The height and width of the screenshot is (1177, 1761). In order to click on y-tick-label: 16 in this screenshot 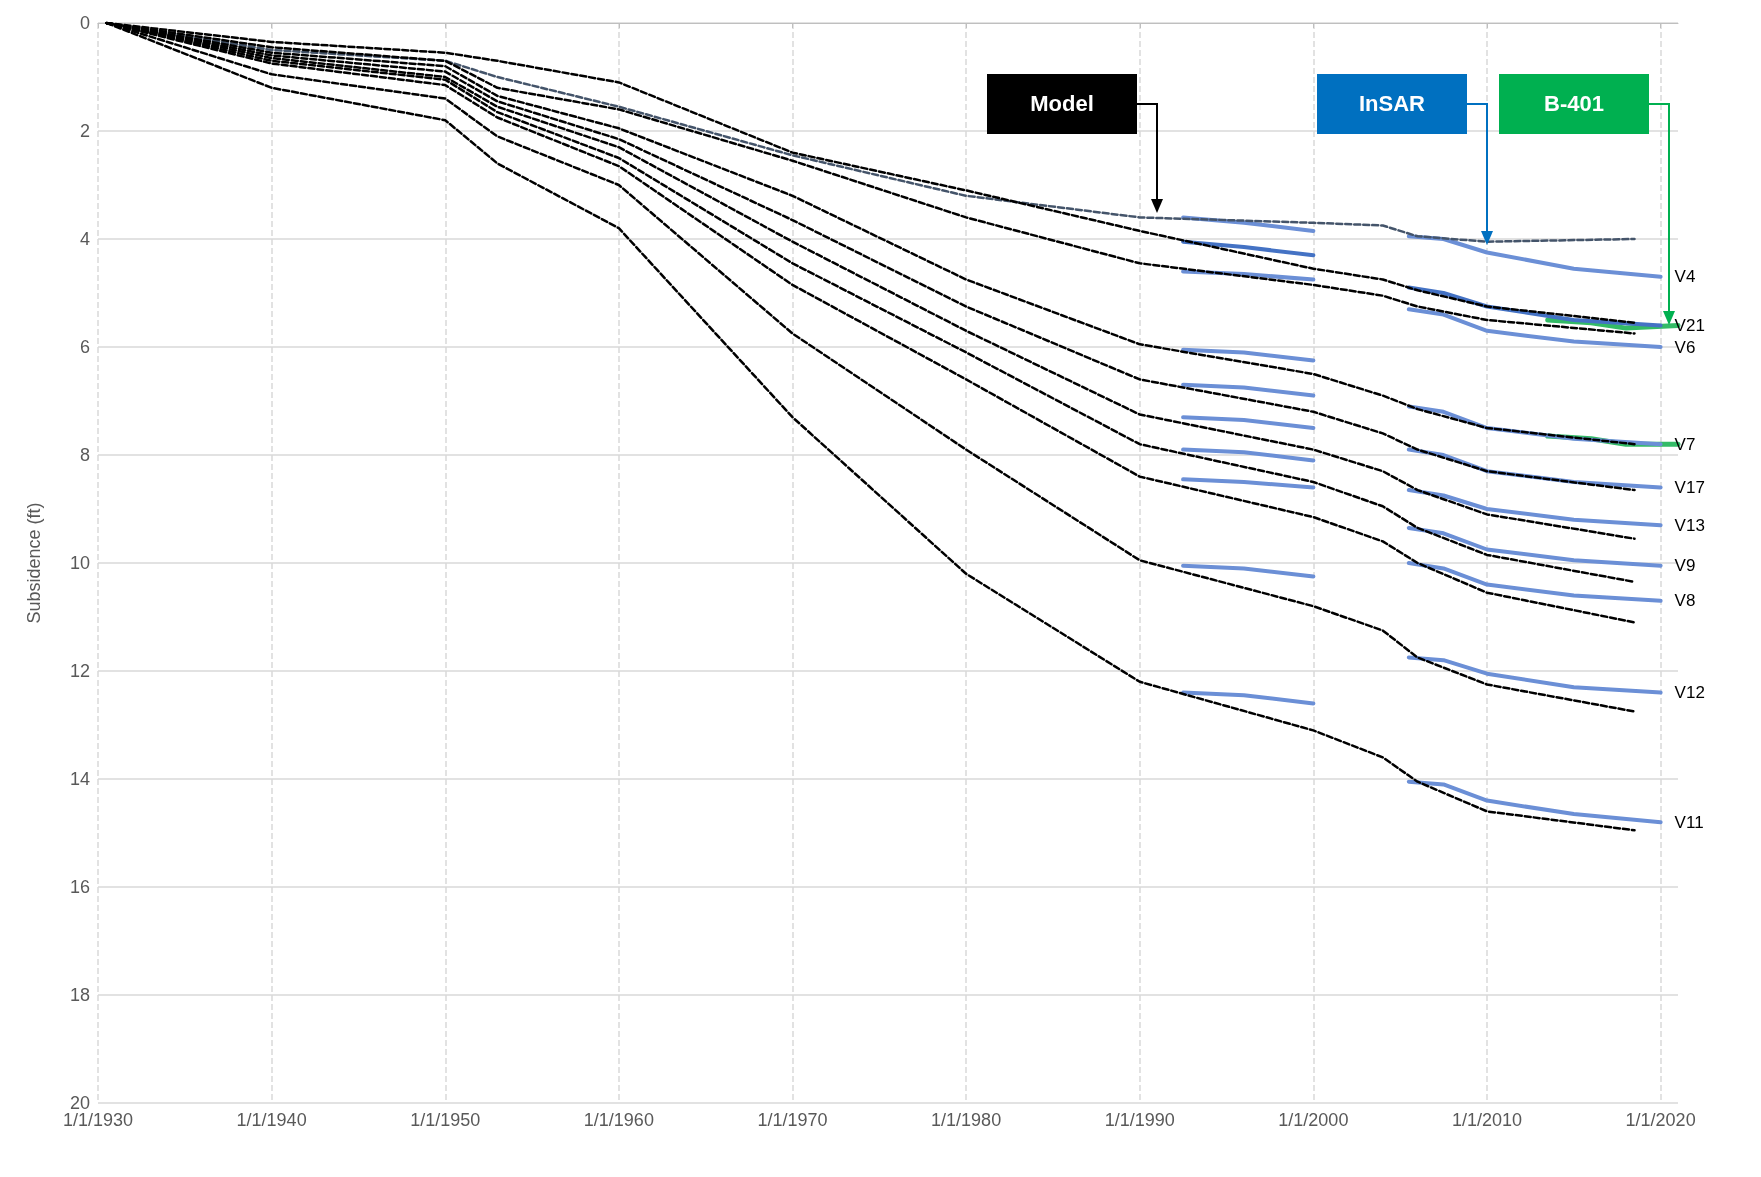, I will do `click(79, 887)`.